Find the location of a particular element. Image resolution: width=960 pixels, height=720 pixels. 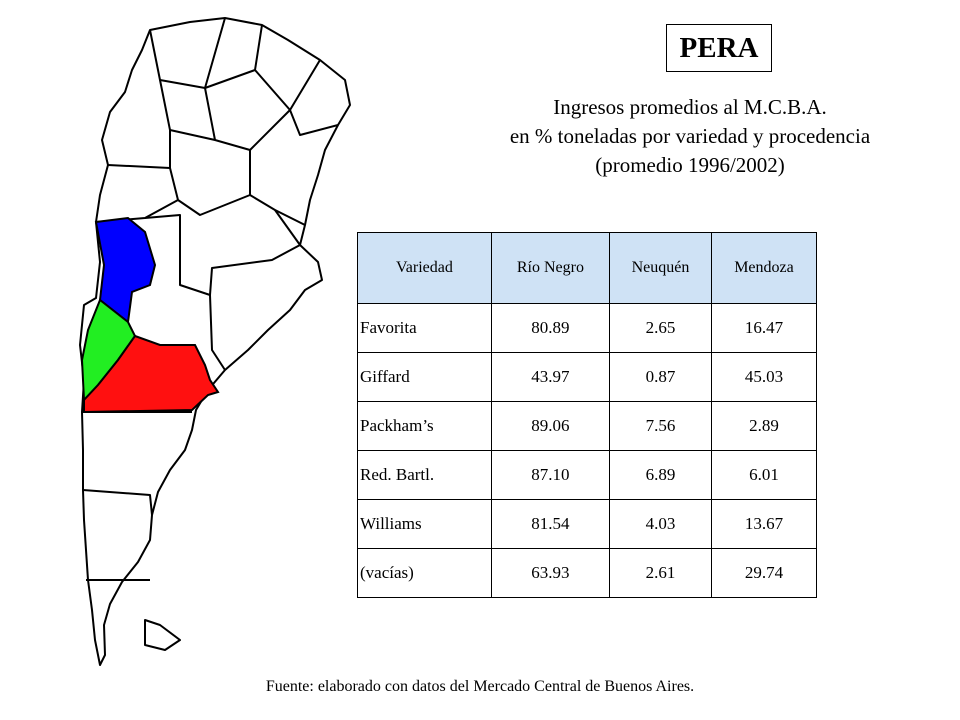

table-row: Packham’s 89.06 7.56 2.89 is located at coordinates (587, 426).